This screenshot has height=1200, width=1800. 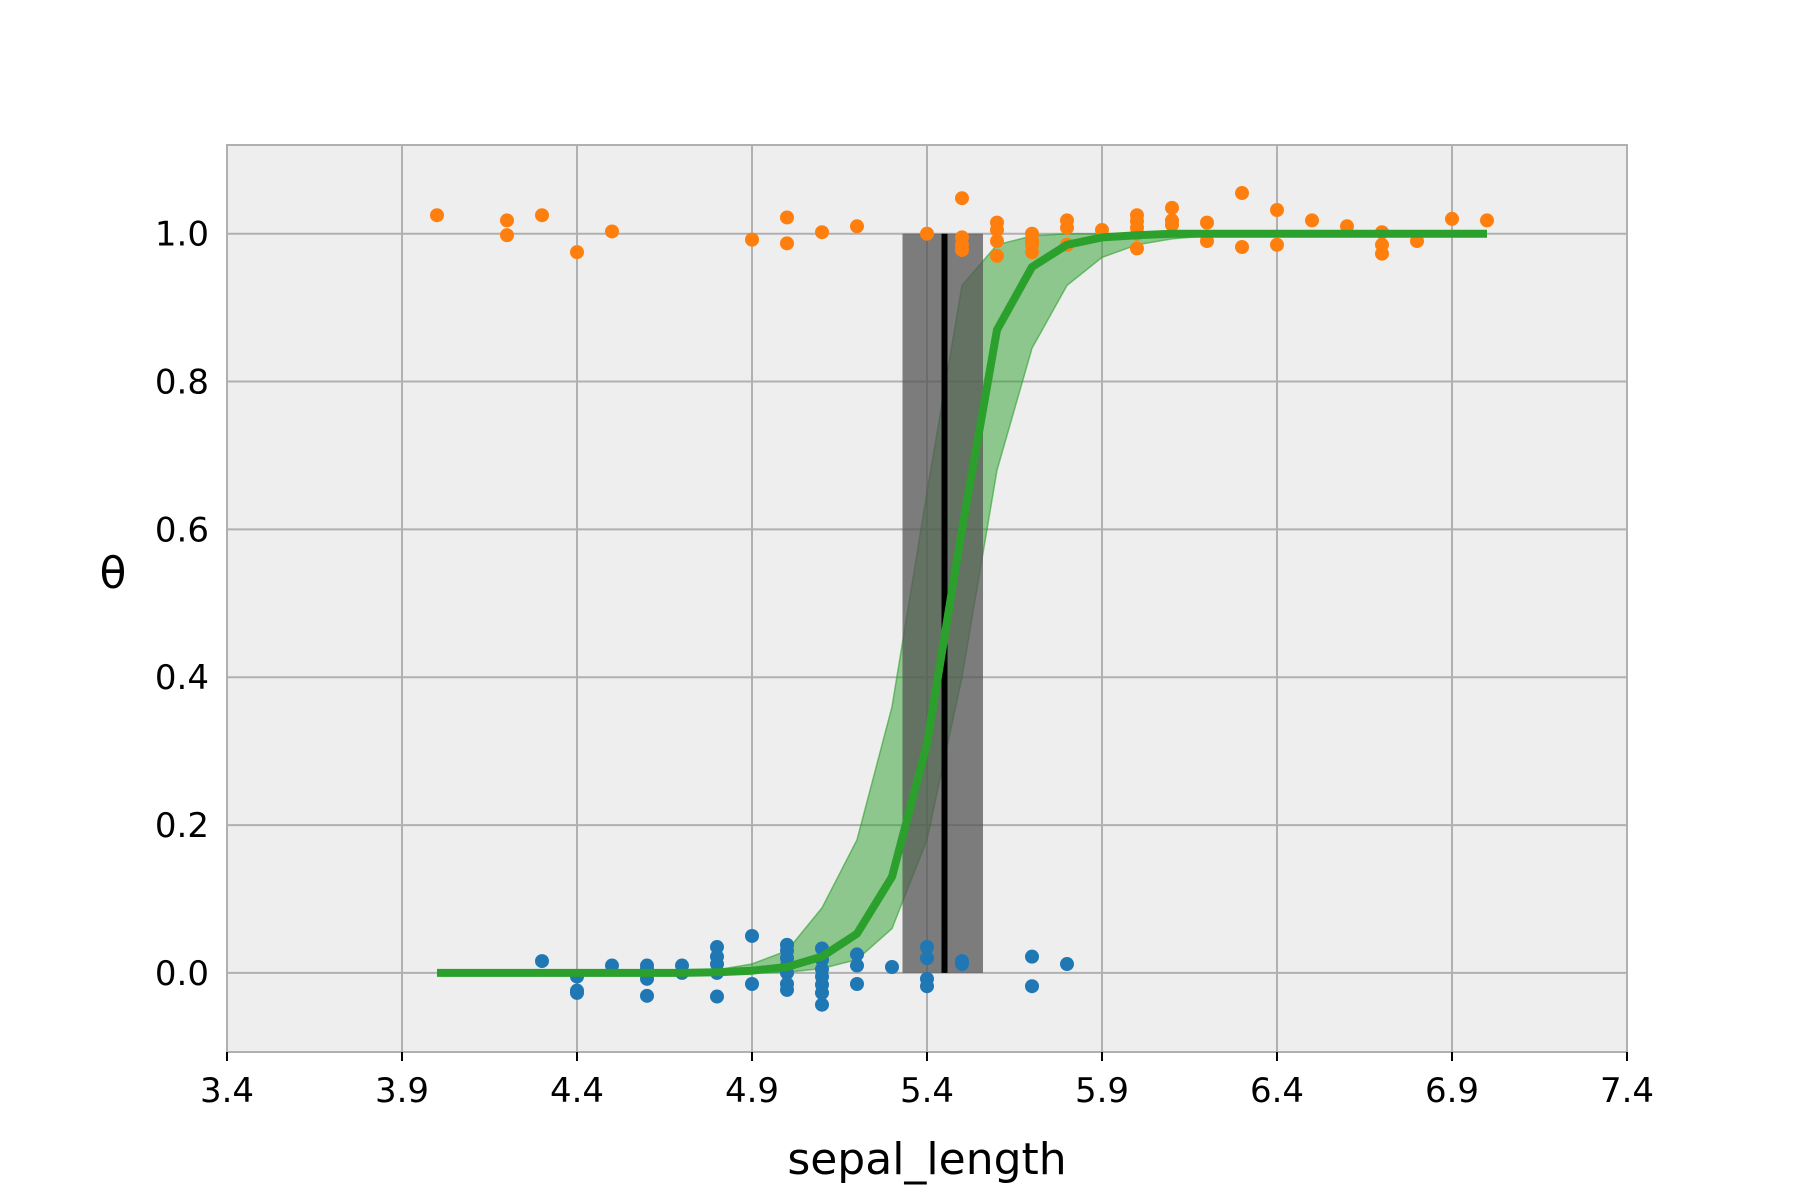 I want to click on y-tick-label: 0.2, so click(x=182, y=826).